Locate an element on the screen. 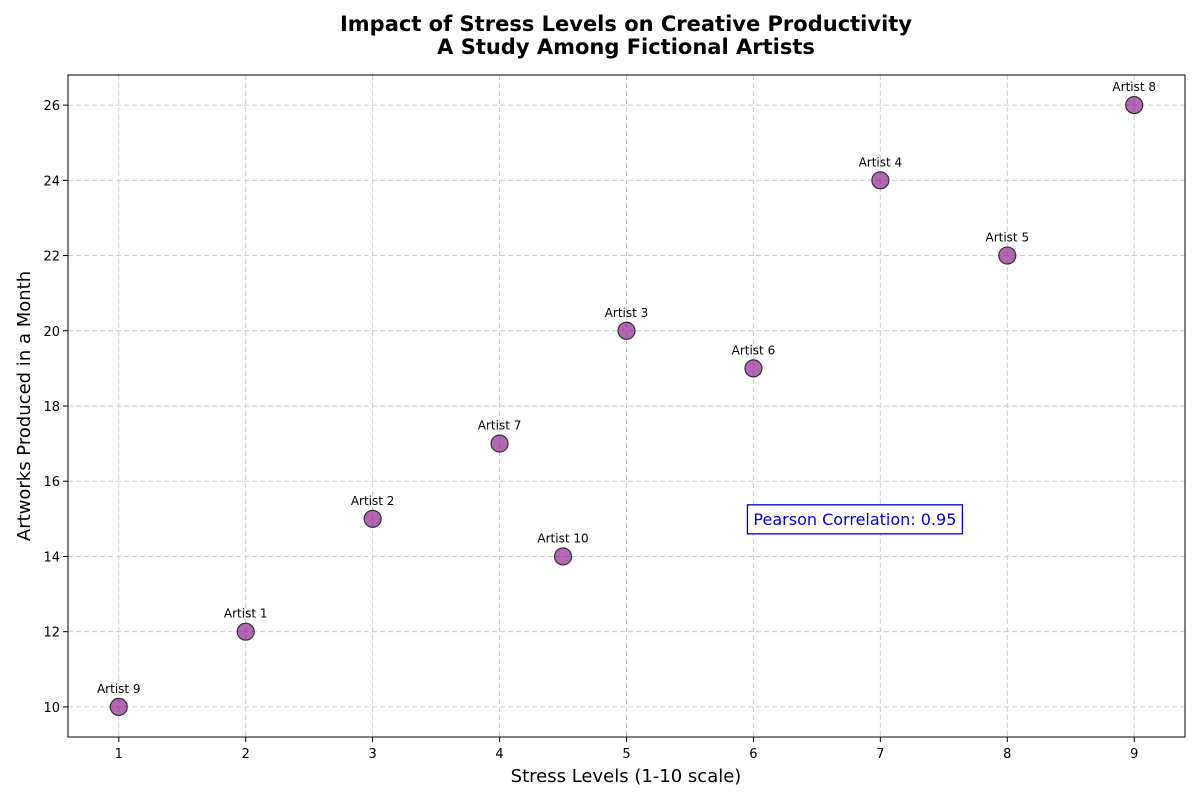  x-tick-label: 8 is located at coordinates (1007, 754).